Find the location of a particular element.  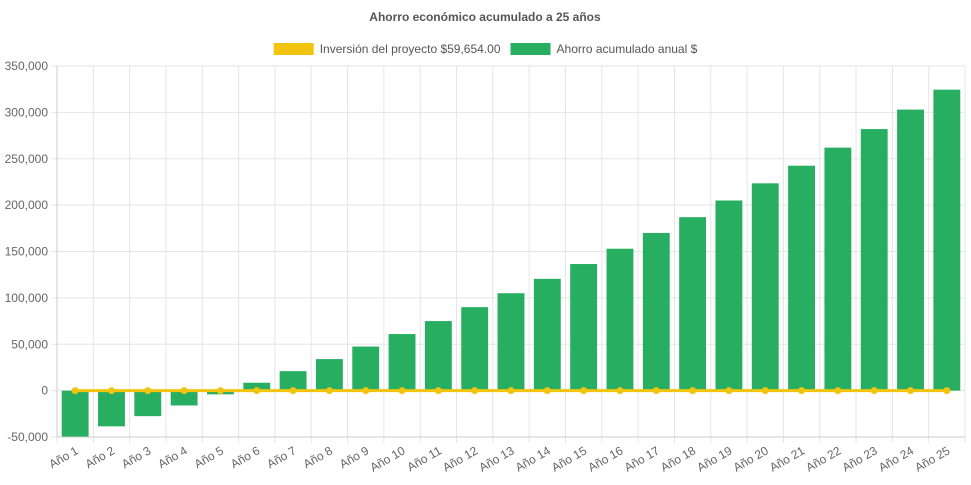

x-tick-label: Año 25 is located at coordinates (932, 458).